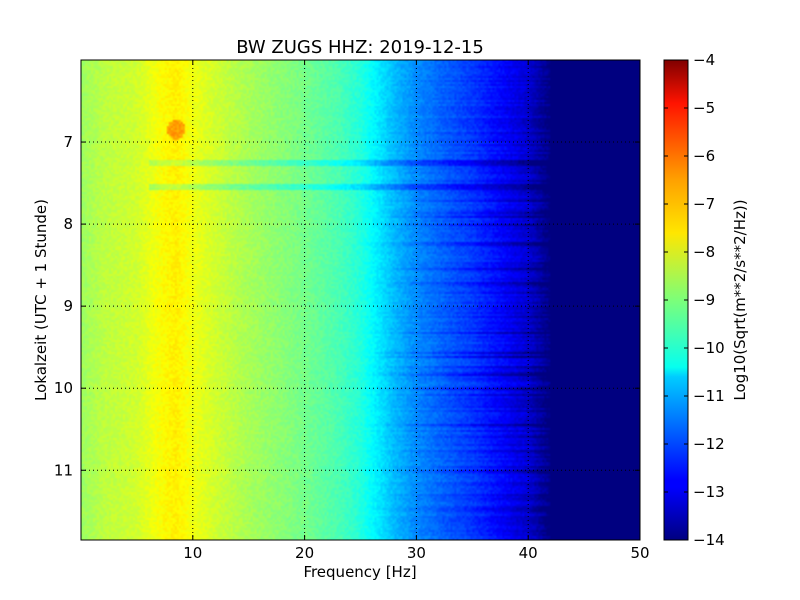 This screenshot has height=600, width=800. What do you see at coordinates (704, 300) in the screenshot?
I see `colorbar-tick-label: −9` at bounding box center [704, 300].